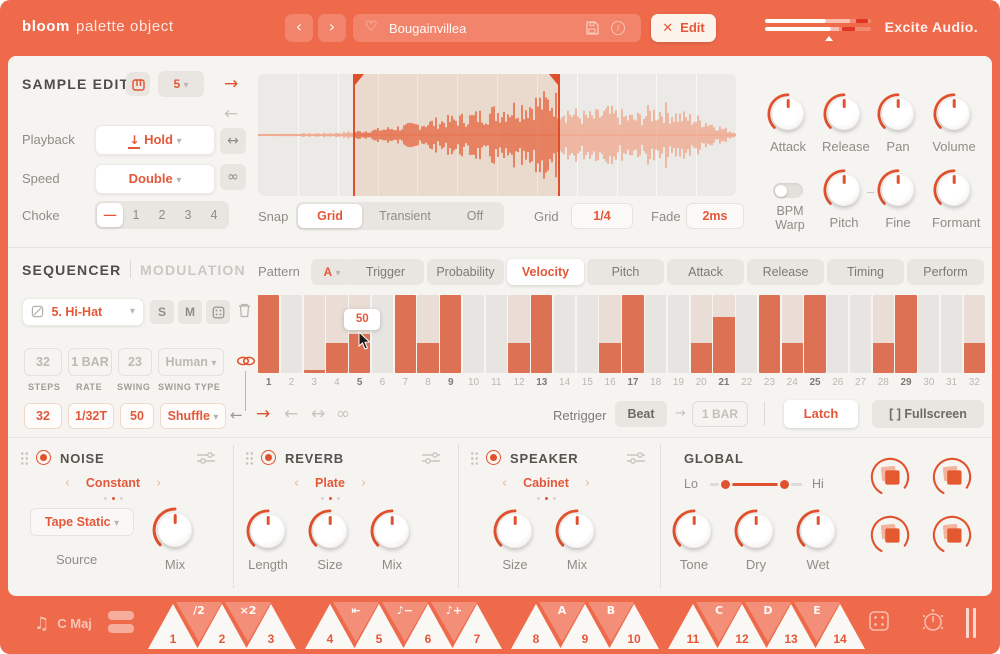 The height and width of the screenshot is (654, 1000). Describe the element at coordinates (332, 272) in the screenshot. I see `pattern-dropdown: A ▾` at that location.